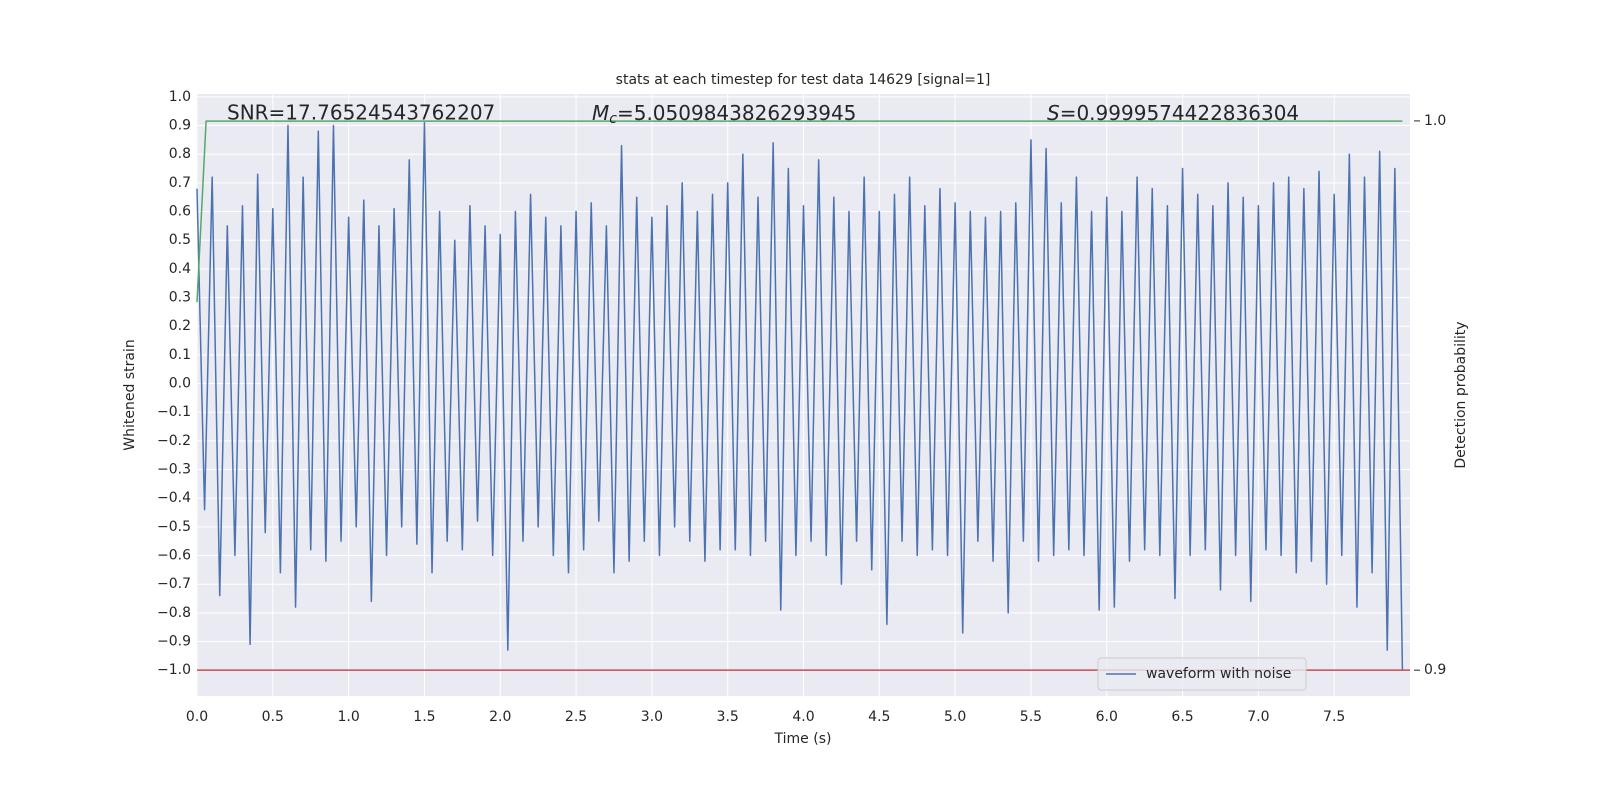 The width and height of the screenshot is (1600, 800). What do you see at coordinates (348, 717) in the screenshot?
I see `x-tick-label: 1.0` at bounding box center [348, 717].